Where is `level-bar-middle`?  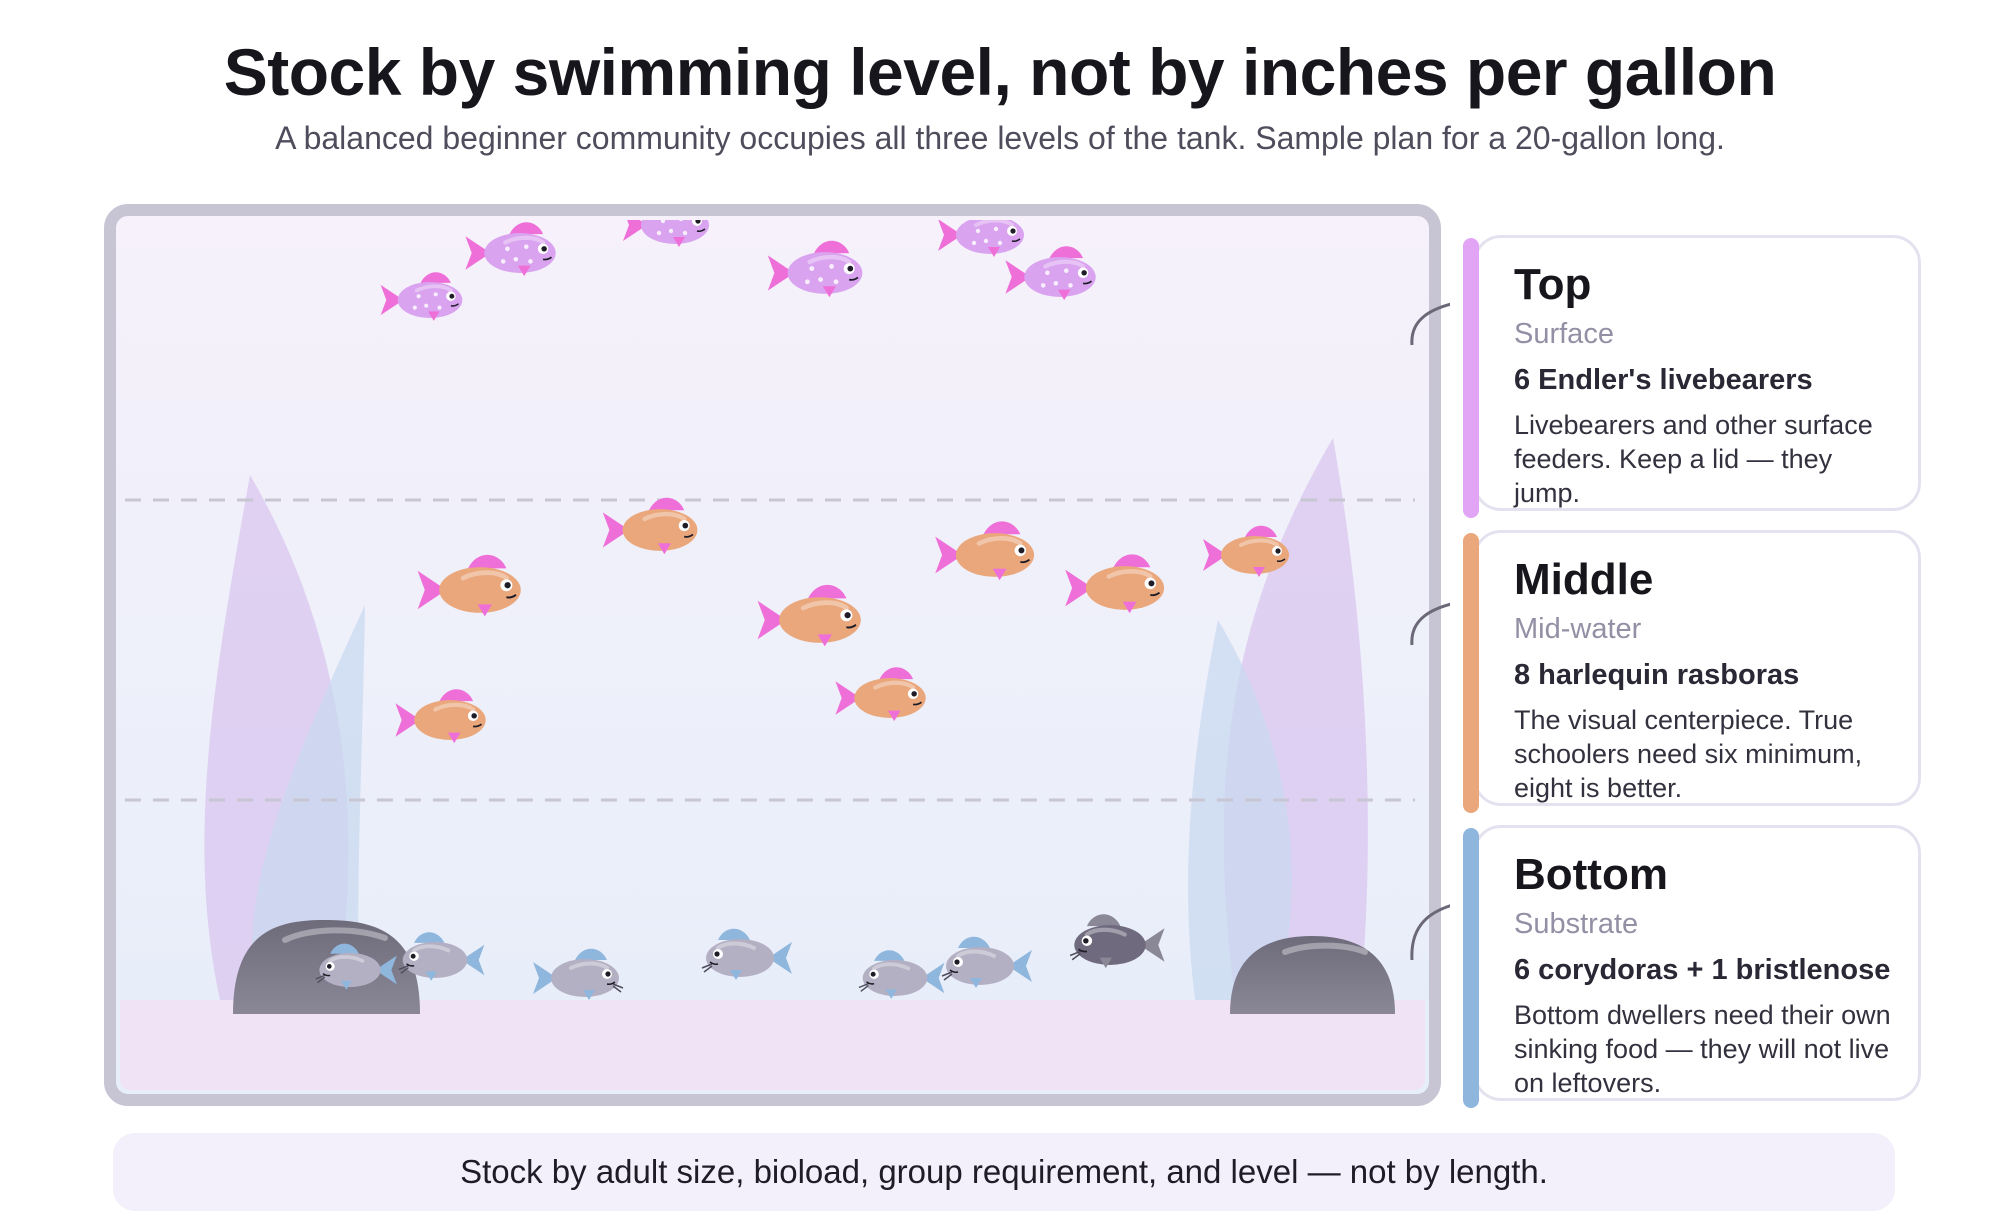 level-bar-middle is located at coordinates (1471, 673).